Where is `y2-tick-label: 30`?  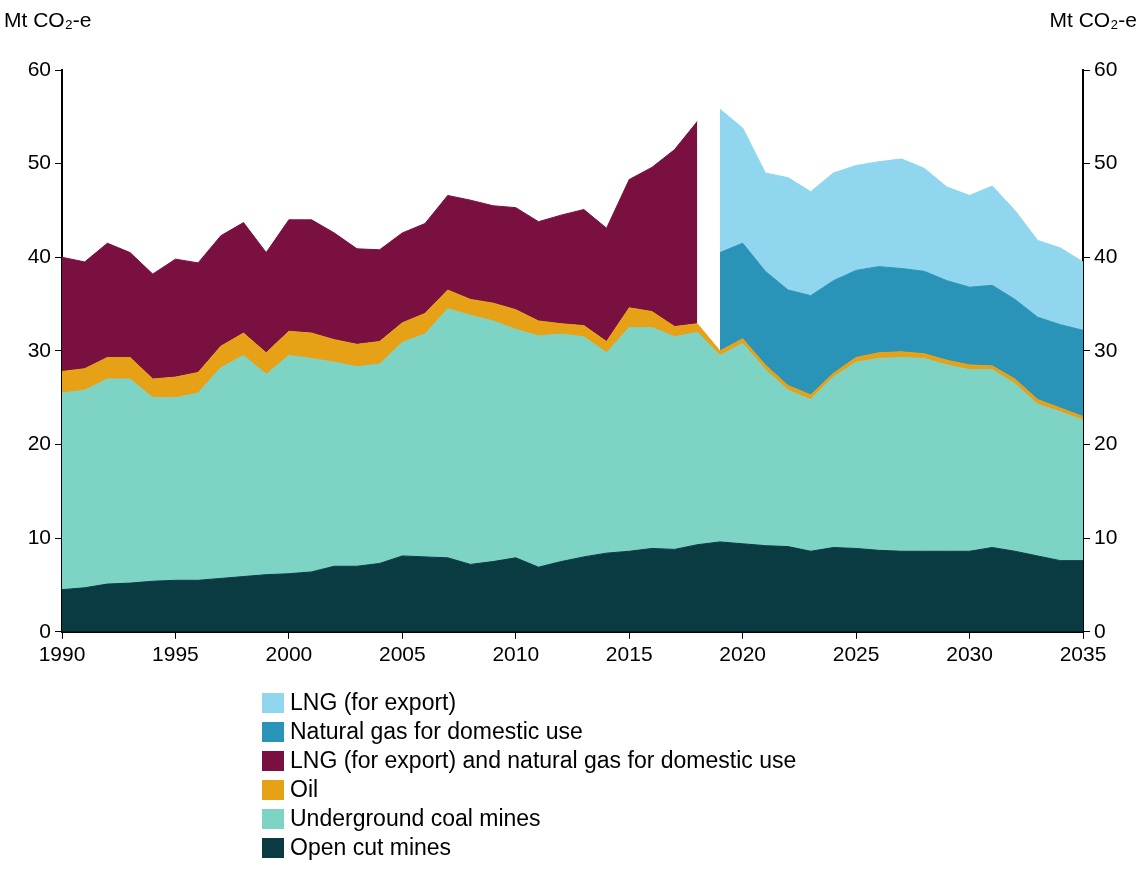 y2-tick-label: 30 is located at coordinates (1106, 349).